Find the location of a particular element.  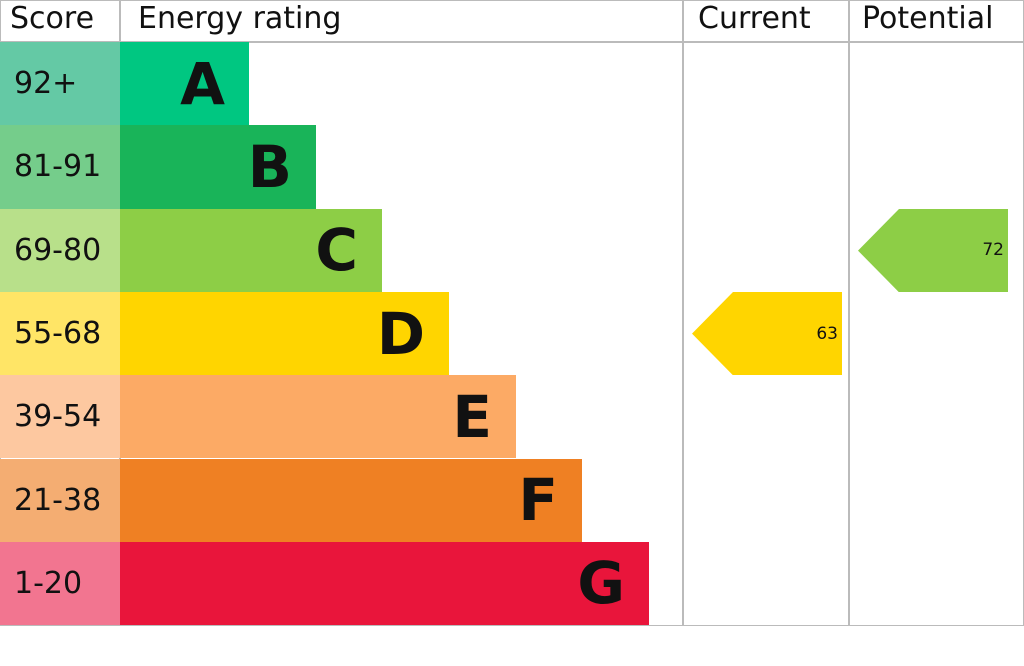

potential-rating-value: 72 is located at coordinates (993, 250).